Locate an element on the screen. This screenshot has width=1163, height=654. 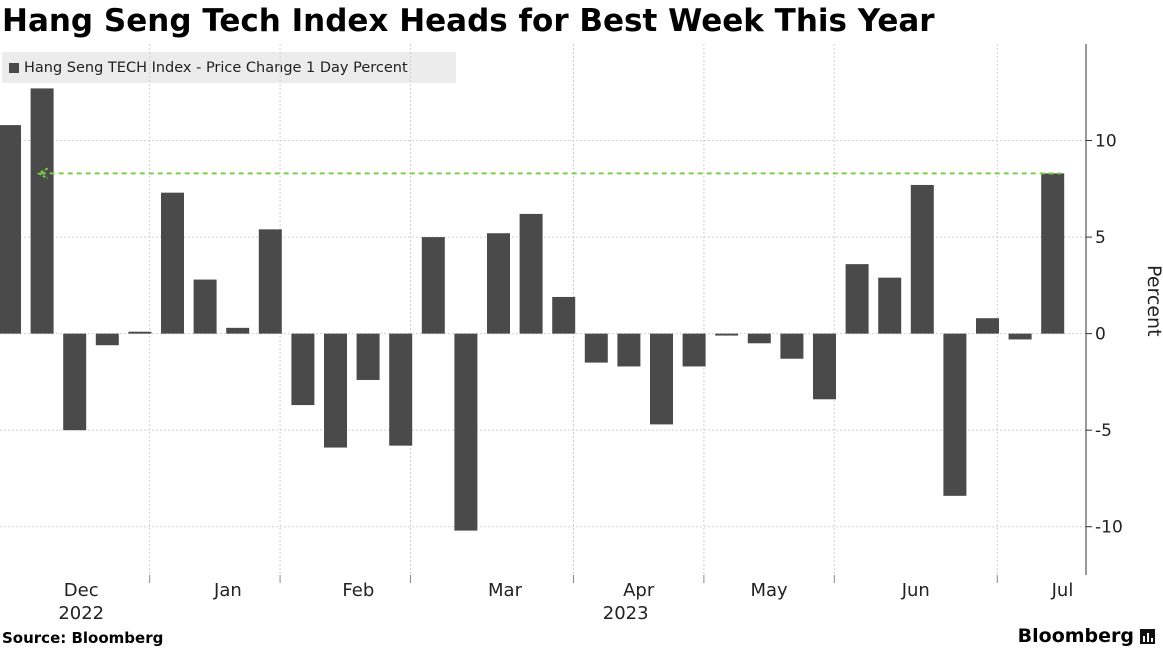
brand-name: Bloomberg is located at coordinates (1075, 636).